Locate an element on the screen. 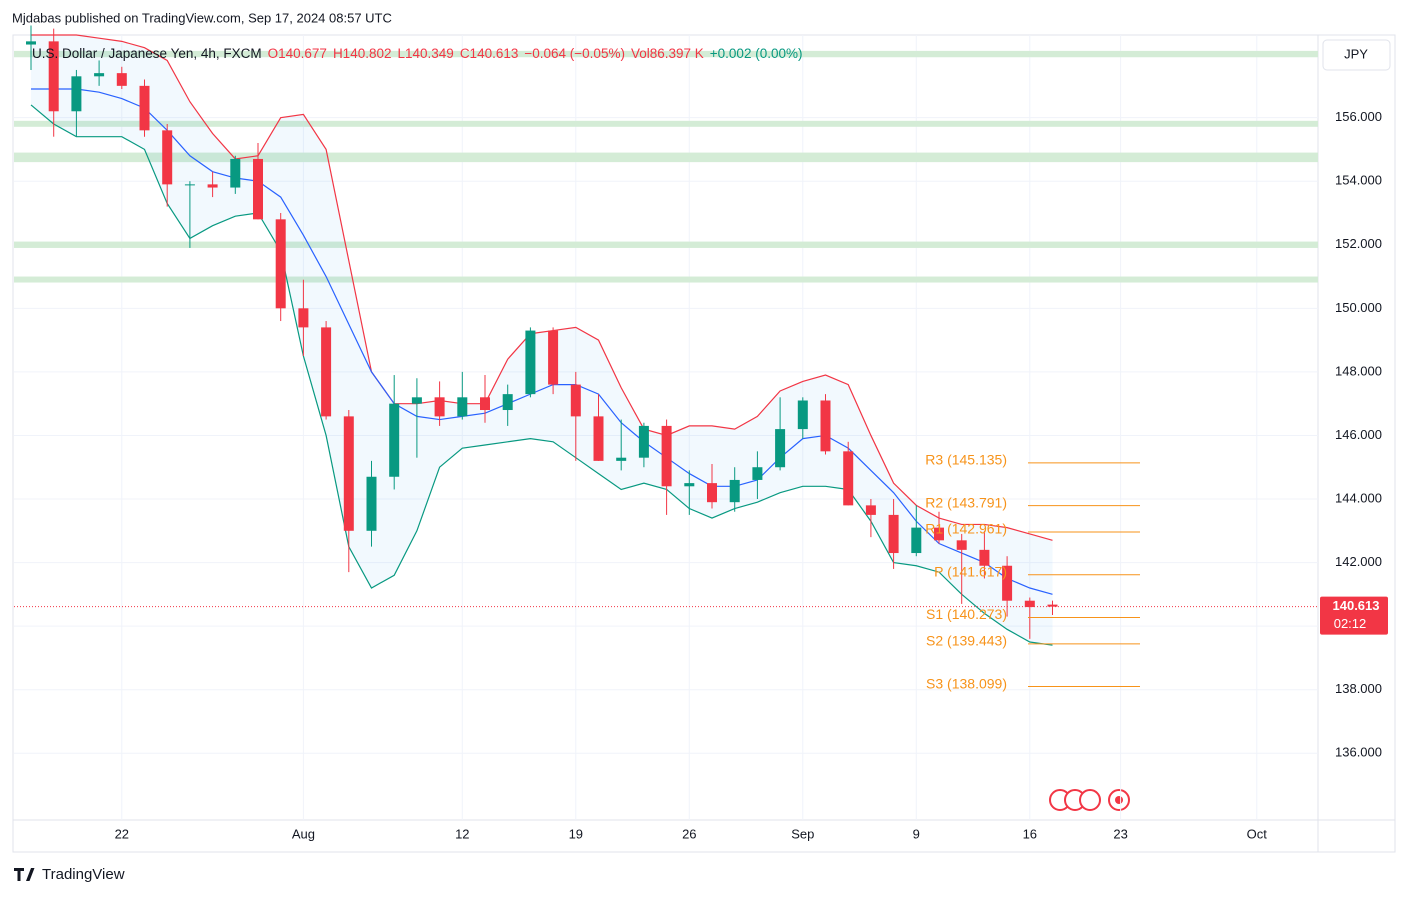 This screenshot has width=1408, height=901. x-tick-label: 19 is located at coordinates (576, 833).